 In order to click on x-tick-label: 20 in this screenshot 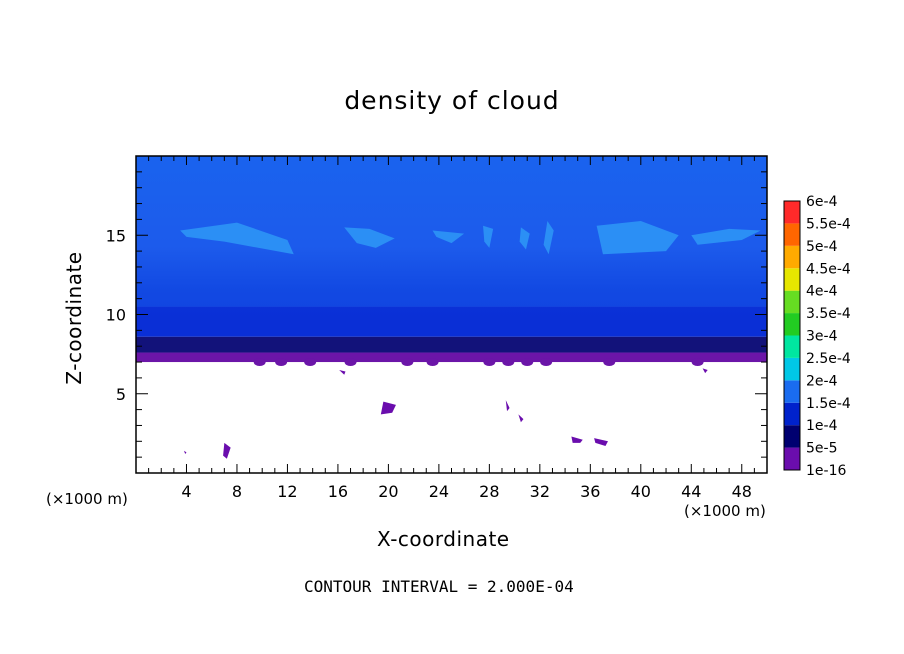, I will do `click(388, 491)`.